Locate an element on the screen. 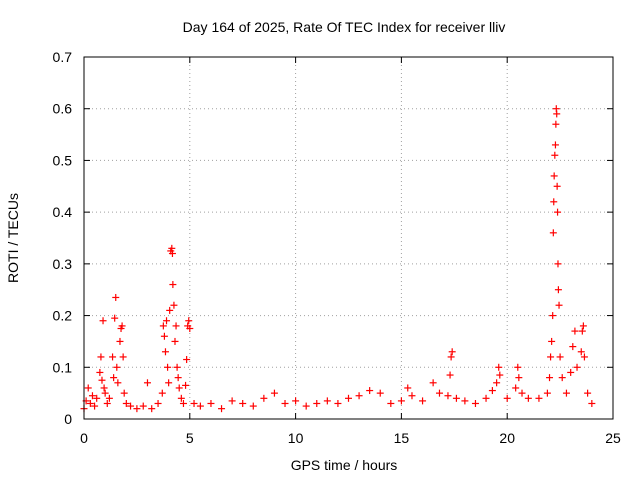 This screenshot has width=640, height=480. x-tick-label: 20 is located at coordinates (507, 438).